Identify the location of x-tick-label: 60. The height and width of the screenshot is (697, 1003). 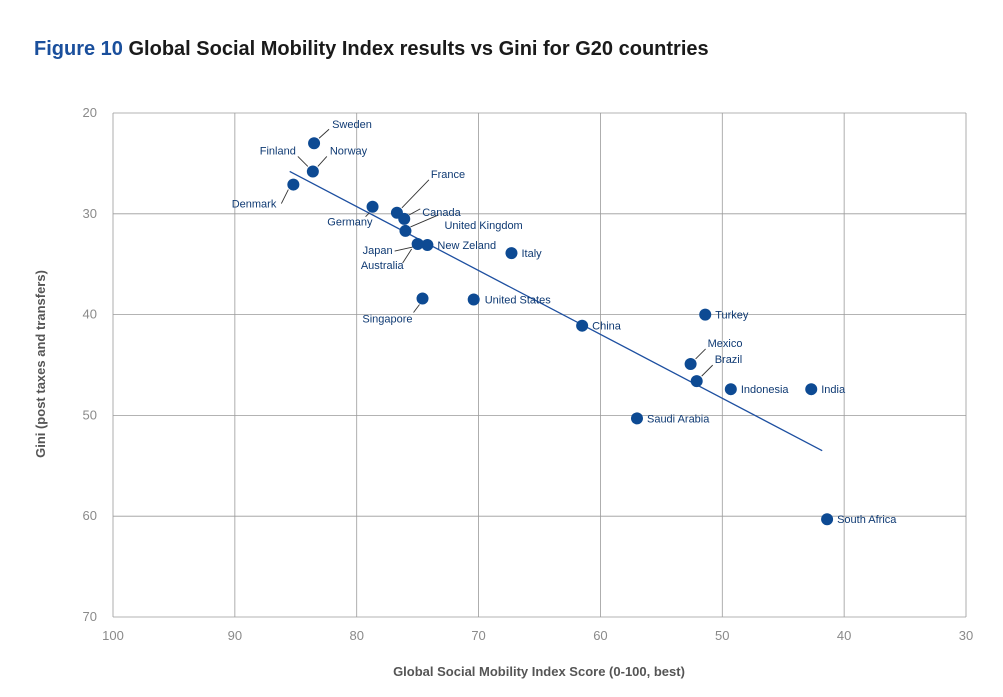
(600, 635).